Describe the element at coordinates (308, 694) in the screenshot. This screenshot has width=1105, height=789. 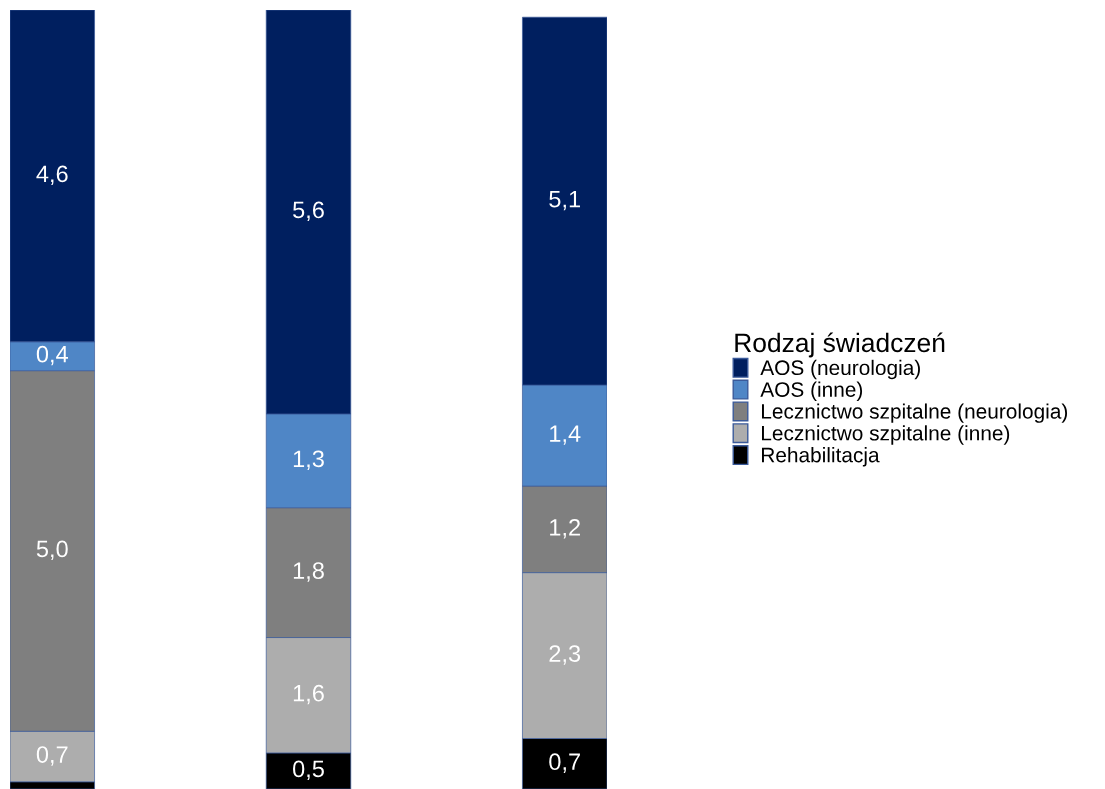
I see `data-label: 1,6` at that location.